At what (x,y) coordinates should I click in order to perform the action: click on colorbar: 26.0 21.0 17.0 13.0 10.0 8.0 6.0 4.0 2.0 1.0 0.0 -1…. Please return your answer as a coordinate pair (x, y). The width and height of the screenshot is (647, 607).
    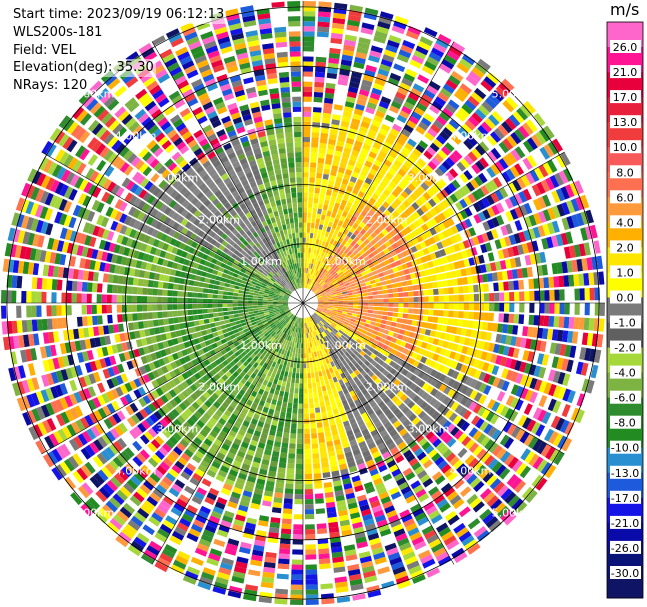
    Looking at the image, I should click on (625, 310).